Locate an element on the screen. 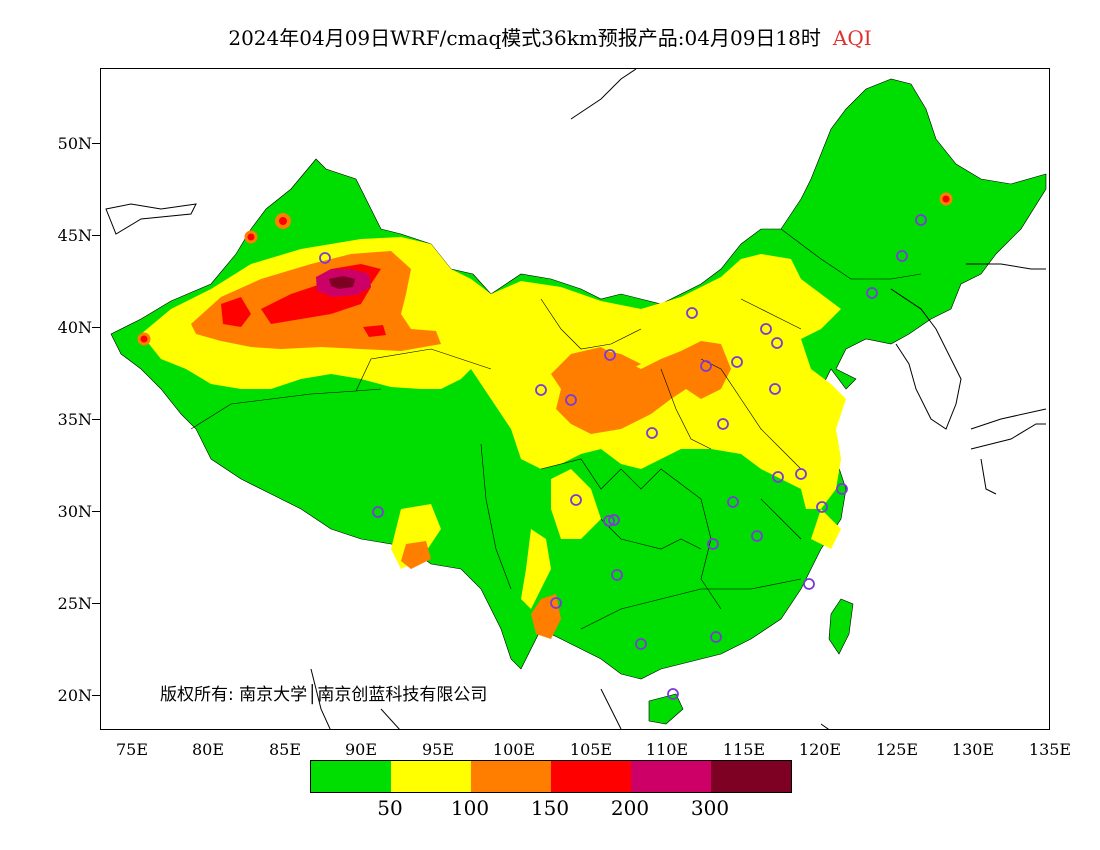  lat-label-45n: 45N is located at coordinates (75, 235).